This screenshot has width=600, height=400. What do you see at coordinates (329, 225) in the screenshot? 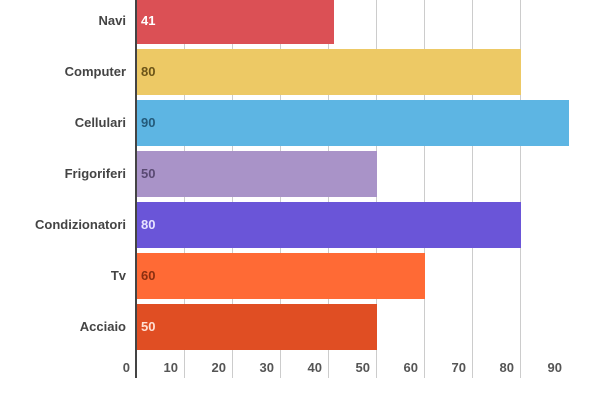
I see `bar-condizionatori: 80` at bounding box center [329, 225].